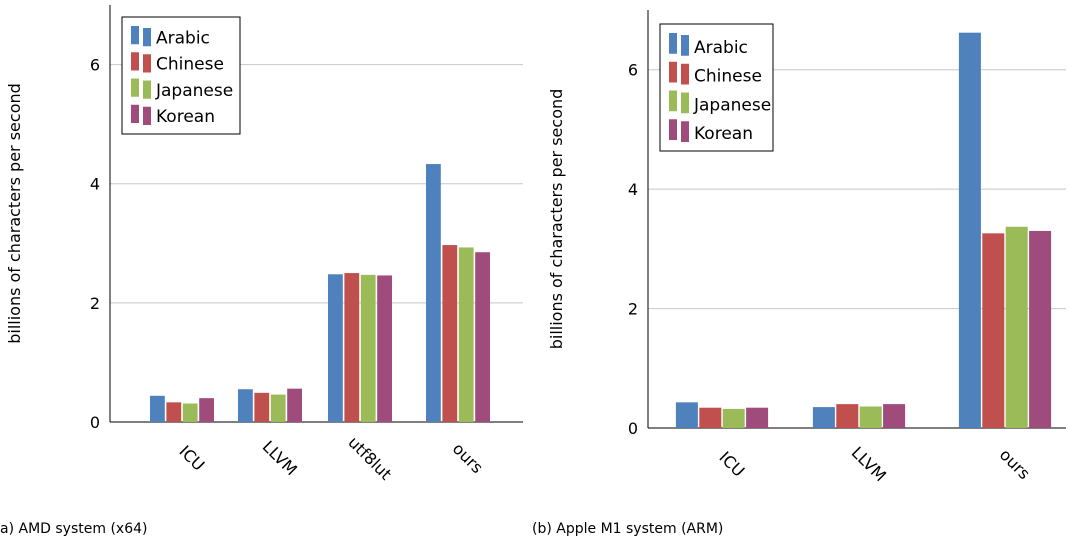 This screenshot has width=1069, height=545. Describe the element at coordinates (73, 529) in the screenshot. I see `chart-caption: a) AMD system (x64)` at that location.